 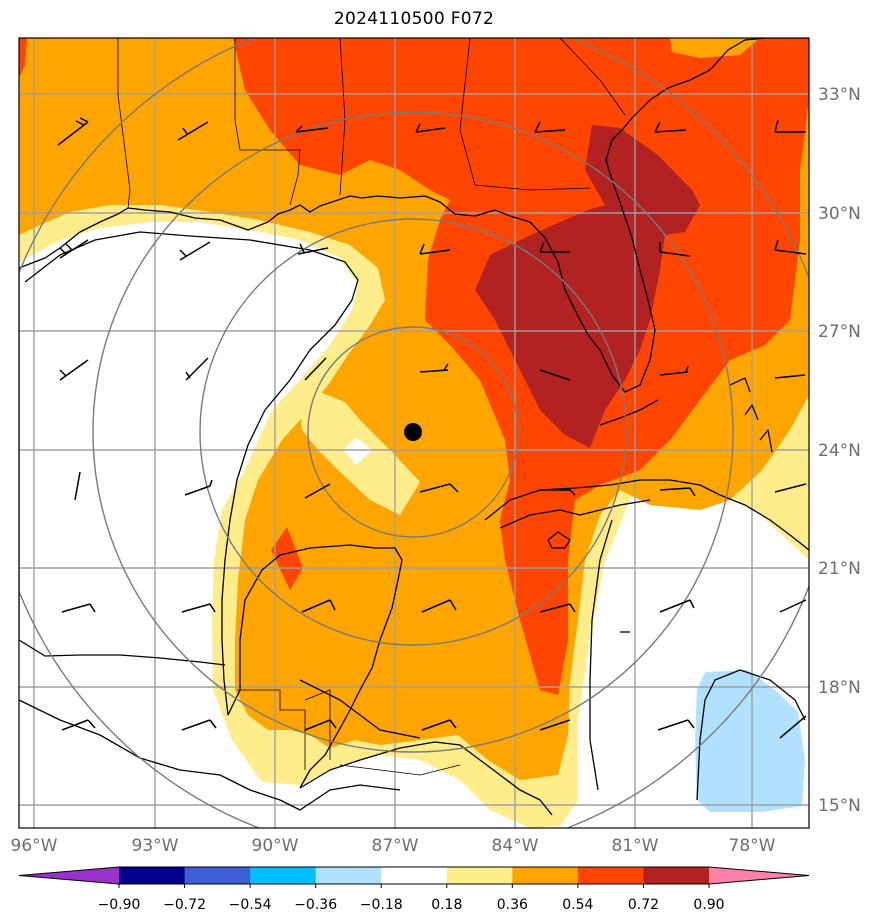 What do you see at coordinates (357, 451) in the screenshot?
I see `field-hole-white` at bounding box center [357, 451].